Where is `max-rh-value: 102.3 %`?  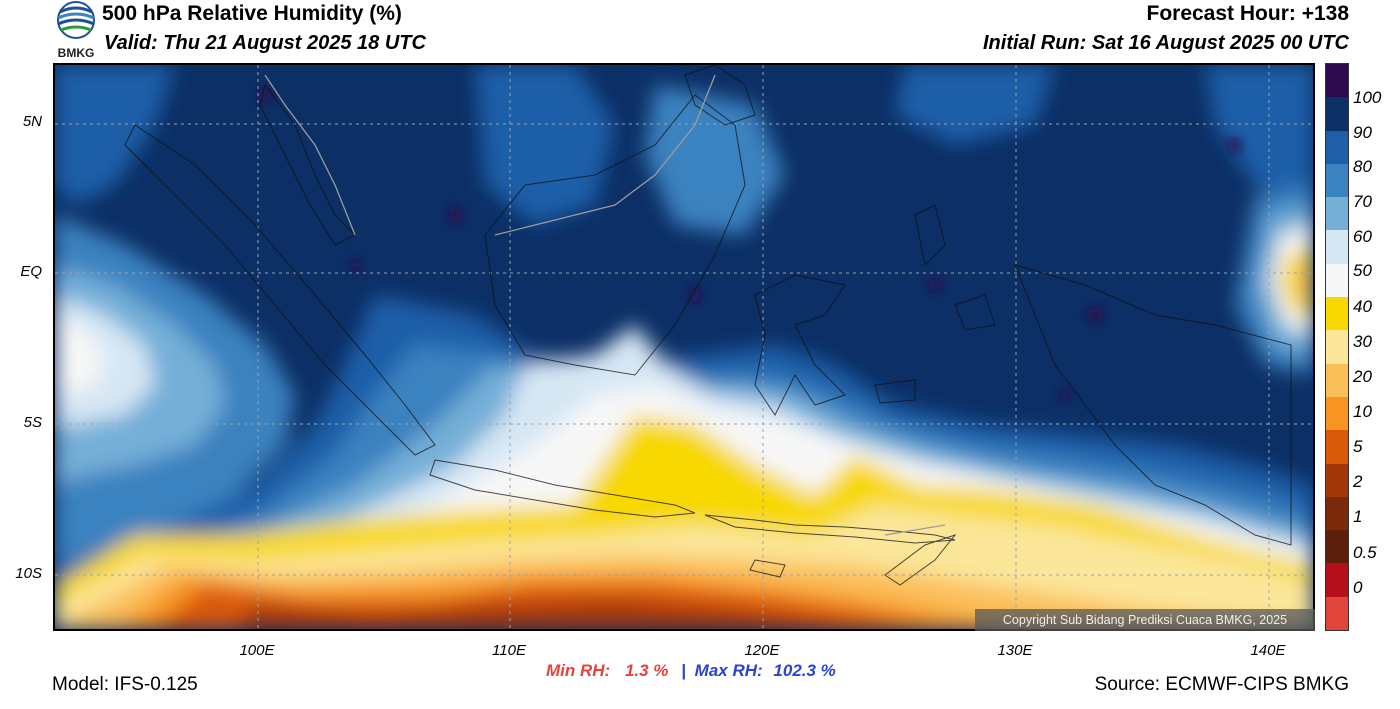 max-rh-value: 102.3 % is located at coordinates (804, 670).